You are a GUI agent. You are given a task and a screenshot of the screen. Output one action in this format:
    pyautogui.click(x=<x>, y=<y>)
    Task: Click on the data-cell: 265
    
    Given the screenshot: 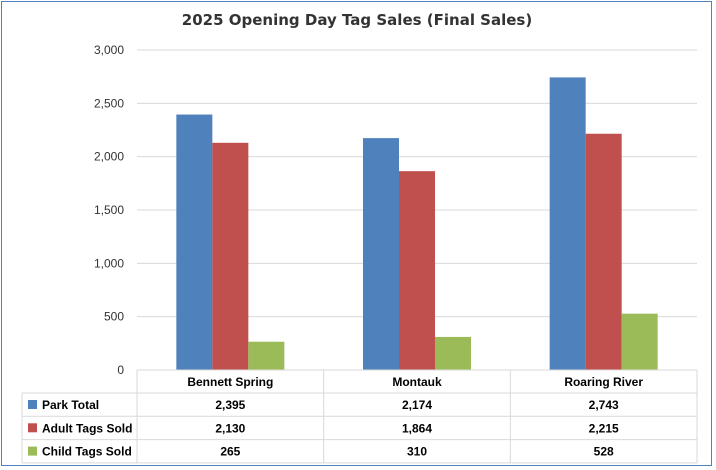 What is the action you would take?
    pyautogui.click(x=230, y=452)
    